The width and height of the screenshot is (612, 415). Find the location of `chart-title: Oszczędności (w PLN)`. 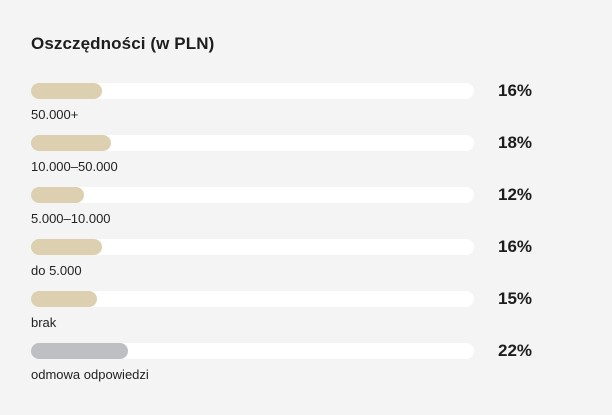

chart-title: Oszczędności (w PLN) is located at coordinates (123, 43).